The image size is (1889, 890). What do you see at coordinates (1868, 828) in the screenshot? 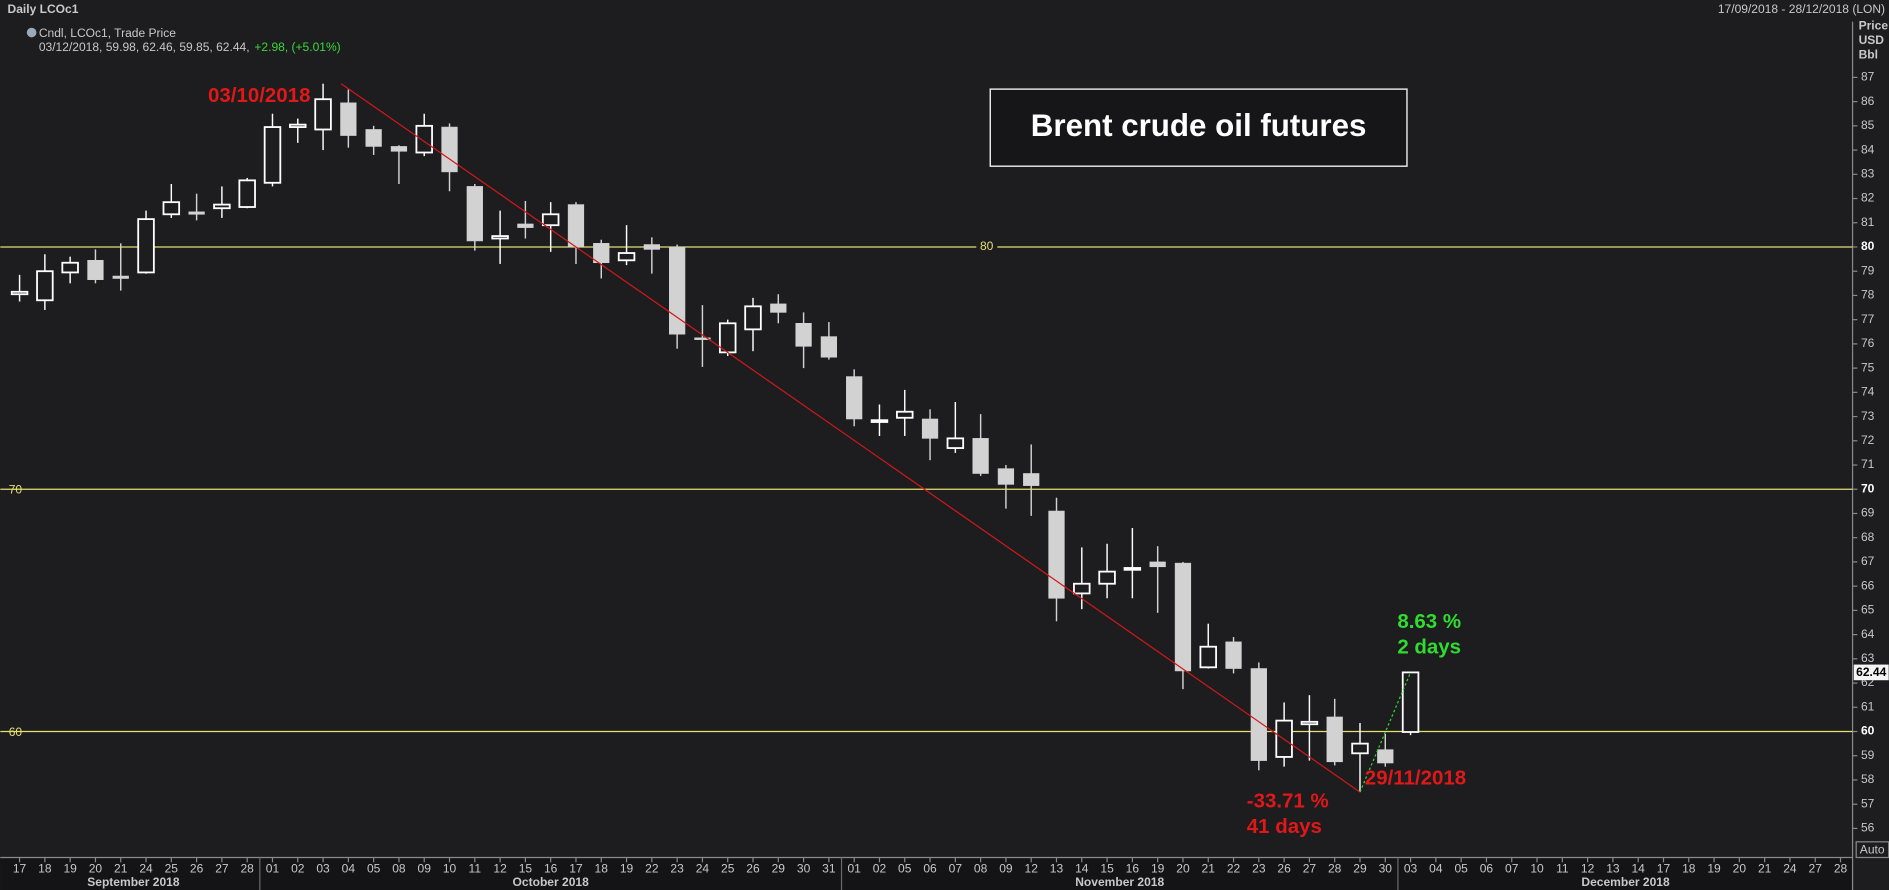
I see `y-tick-label: 56` at bounding box center [1868, 828].